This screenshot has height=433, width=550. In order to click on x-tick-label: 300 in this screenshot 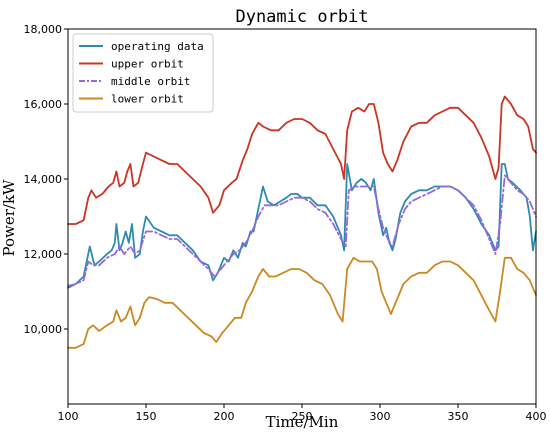, I will do `click(380, 416)`.